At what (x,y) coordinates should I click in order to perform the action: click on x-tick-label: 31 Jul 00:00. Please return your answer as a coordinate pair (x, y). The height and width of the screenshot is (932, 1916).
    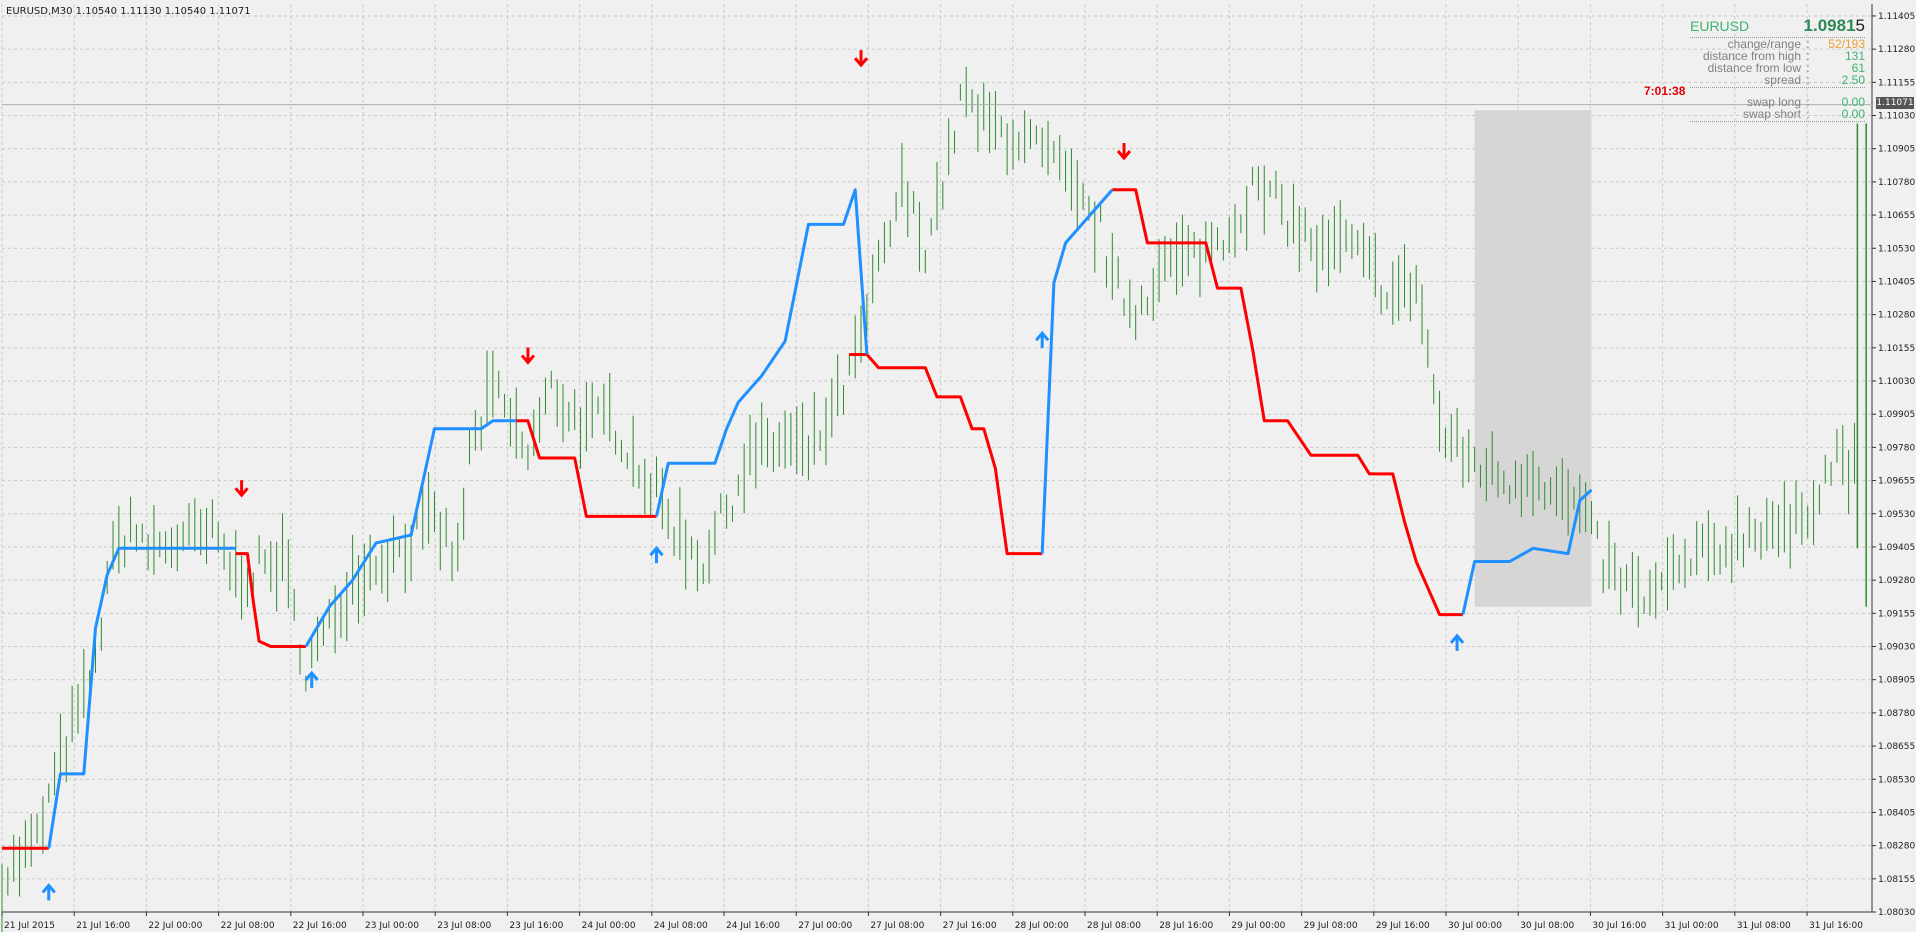
    Looking at the image, I should click on (1692, 926).